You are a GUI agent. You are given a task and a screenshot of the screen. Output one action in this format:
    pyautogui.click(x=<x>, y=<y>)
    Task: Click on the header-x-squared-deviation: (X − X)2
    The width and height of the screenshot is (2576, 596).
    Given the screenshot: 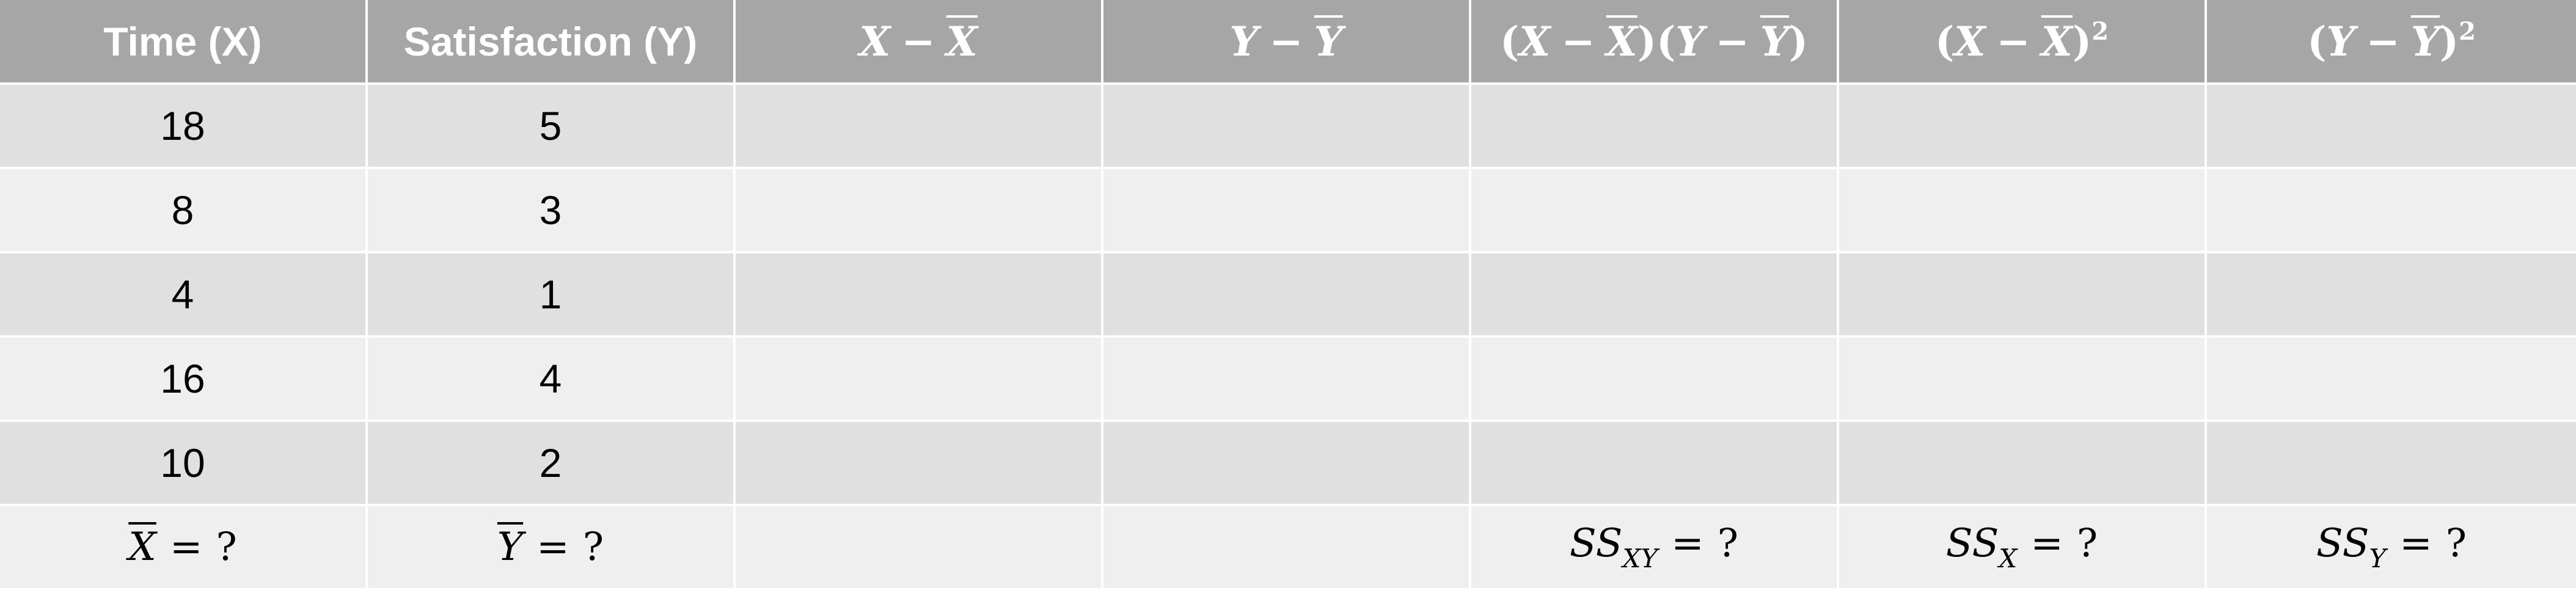 What is the action you would take?
    pyautogui.click(x=2023, y=41)
    